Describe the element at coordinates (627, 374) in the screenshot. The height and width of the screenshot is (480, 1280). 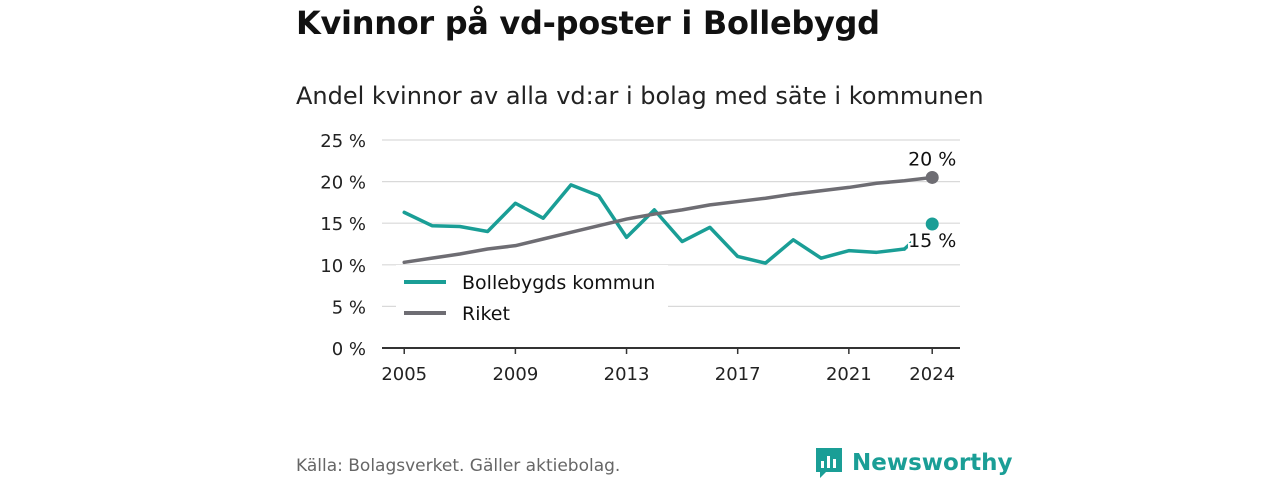
I see `x-tick-label: 2013` at that location.